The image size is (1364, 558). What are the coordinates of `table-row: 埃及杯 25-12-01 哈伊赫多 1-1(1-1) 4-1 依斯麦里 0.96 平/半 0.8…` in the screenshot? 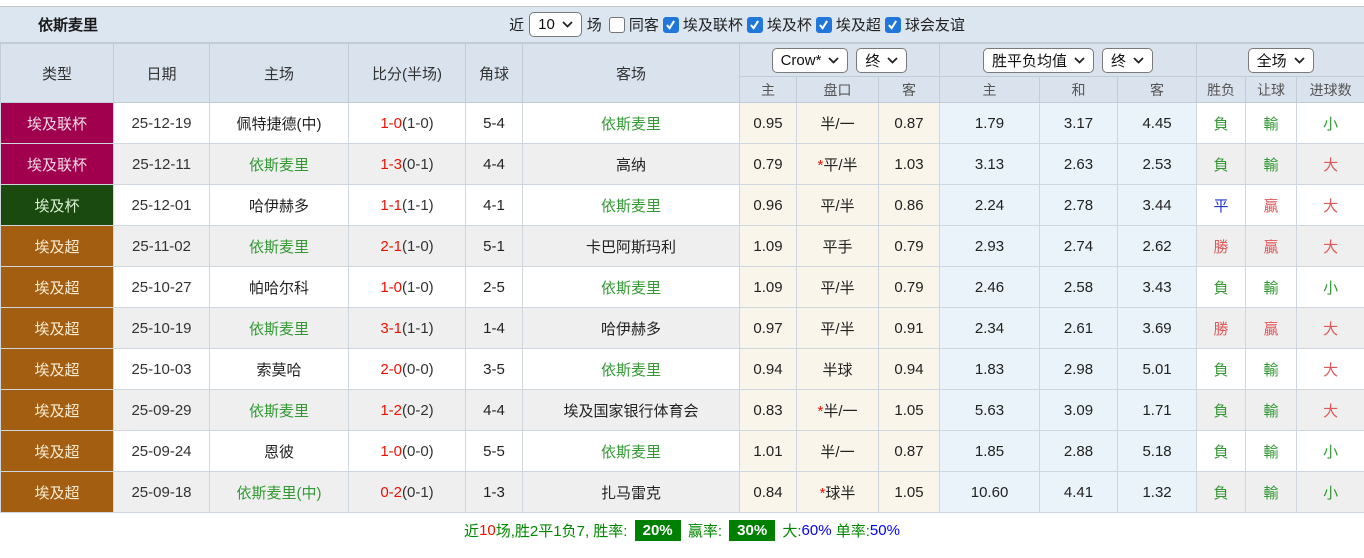 It's located at (682, 205).